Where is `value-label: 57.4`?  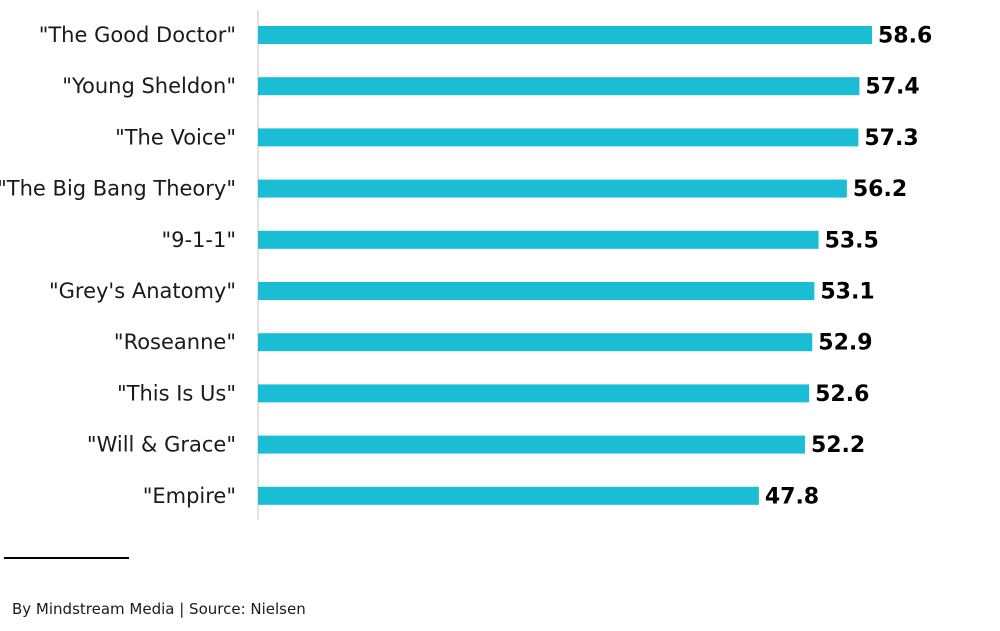
value-label: 57.4 is located at coordinates (892, 87).